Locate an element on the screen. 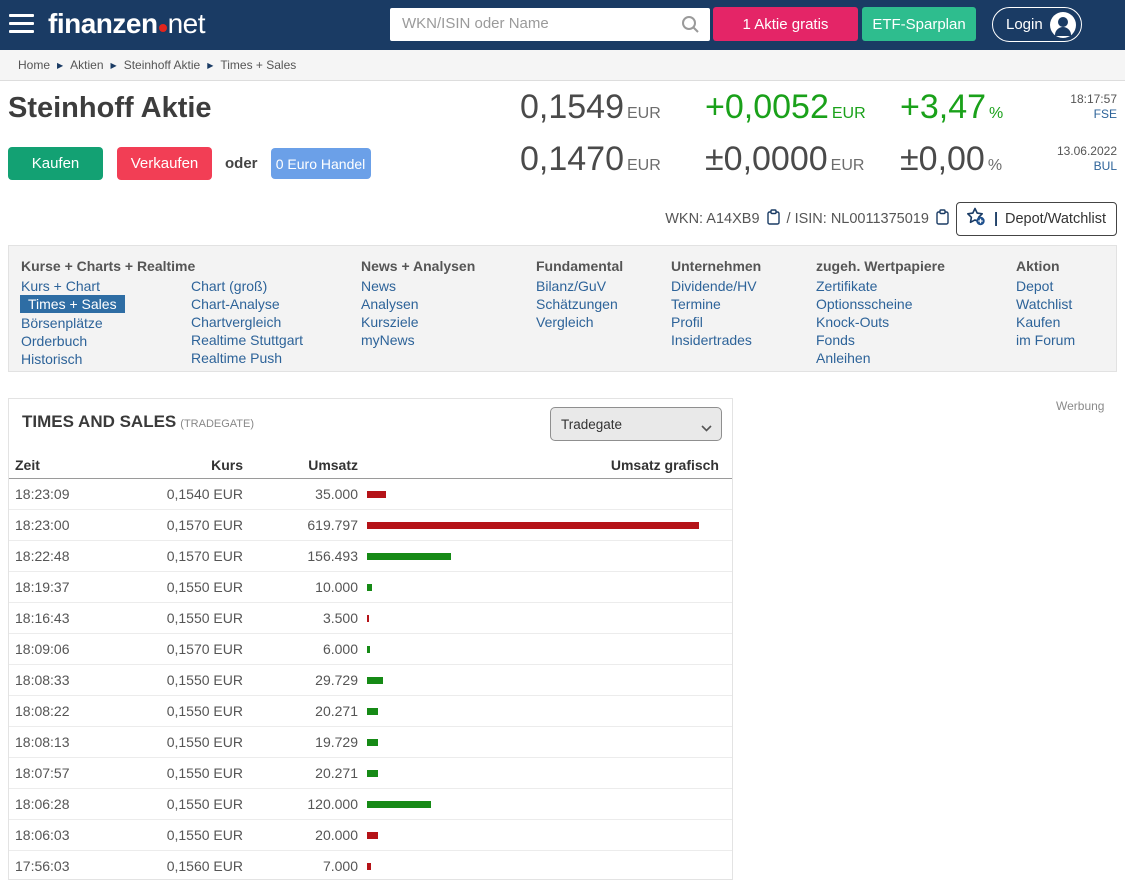  nav-link: Chart-Analyse is located at coordinates (235, 304).